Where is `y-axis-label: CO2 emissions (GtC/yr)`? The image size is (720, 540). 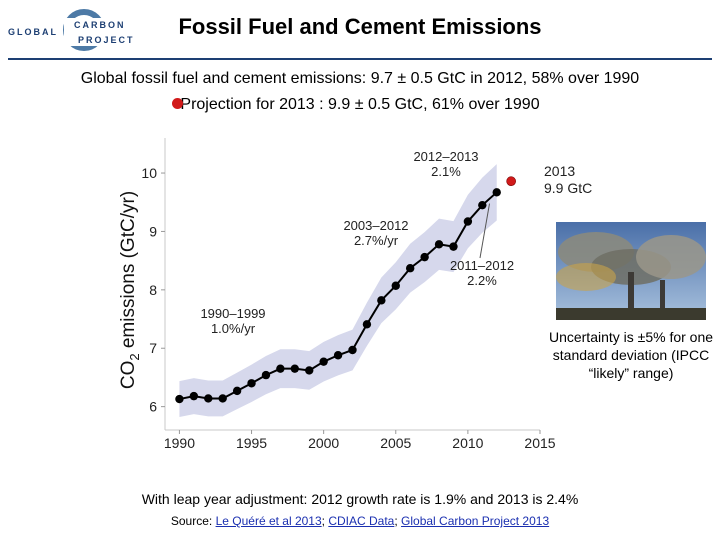 y-axis-label: CO2 emissions (GtC/yr) is located at coordinates (130, 290).